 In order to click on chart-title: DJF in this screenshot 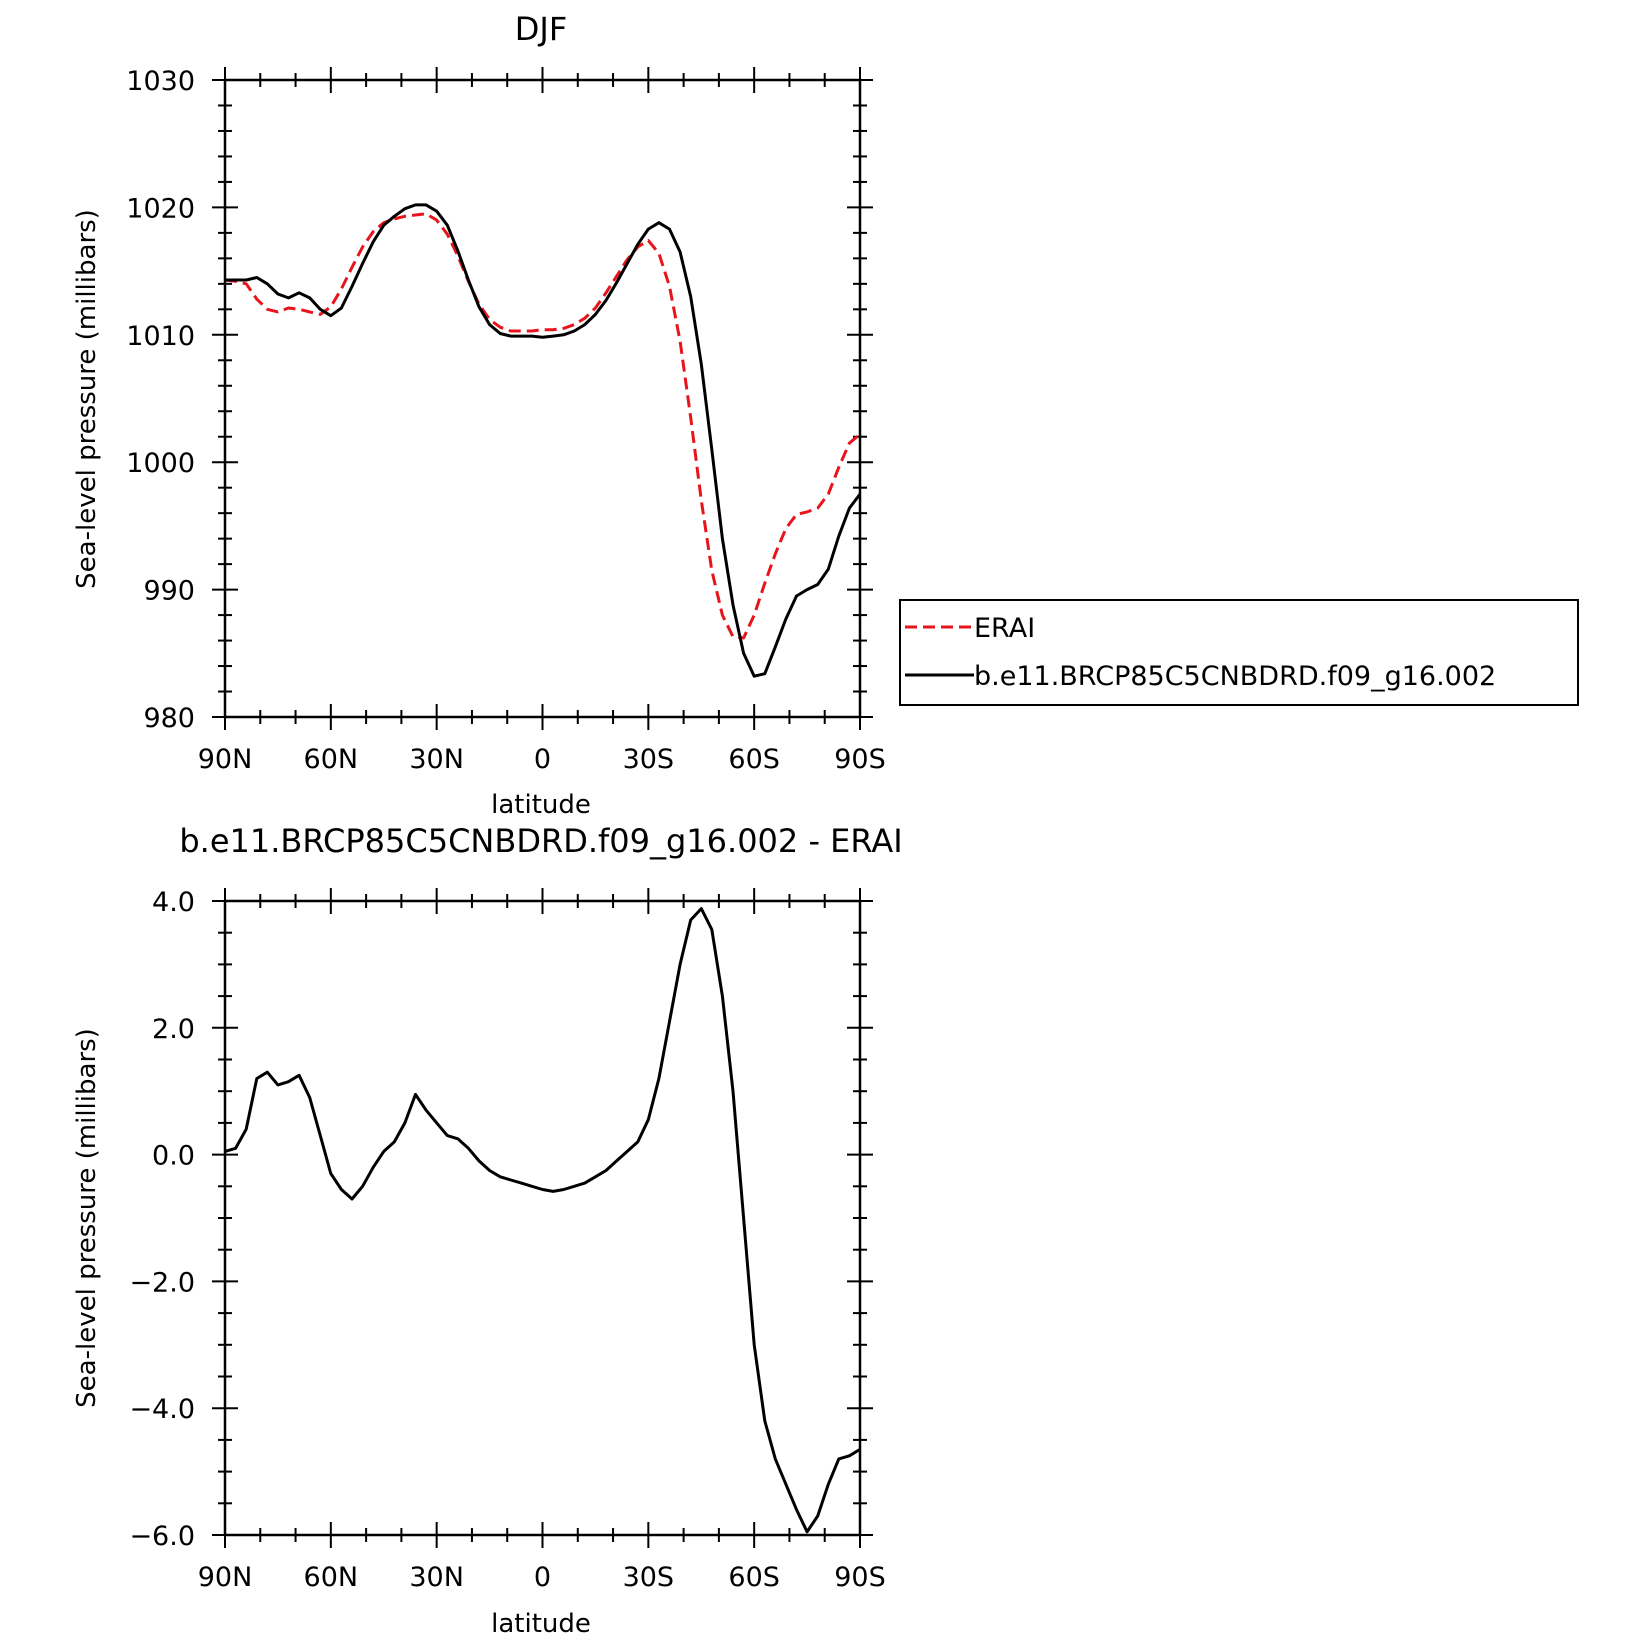, I will do `click(541, 29)`.